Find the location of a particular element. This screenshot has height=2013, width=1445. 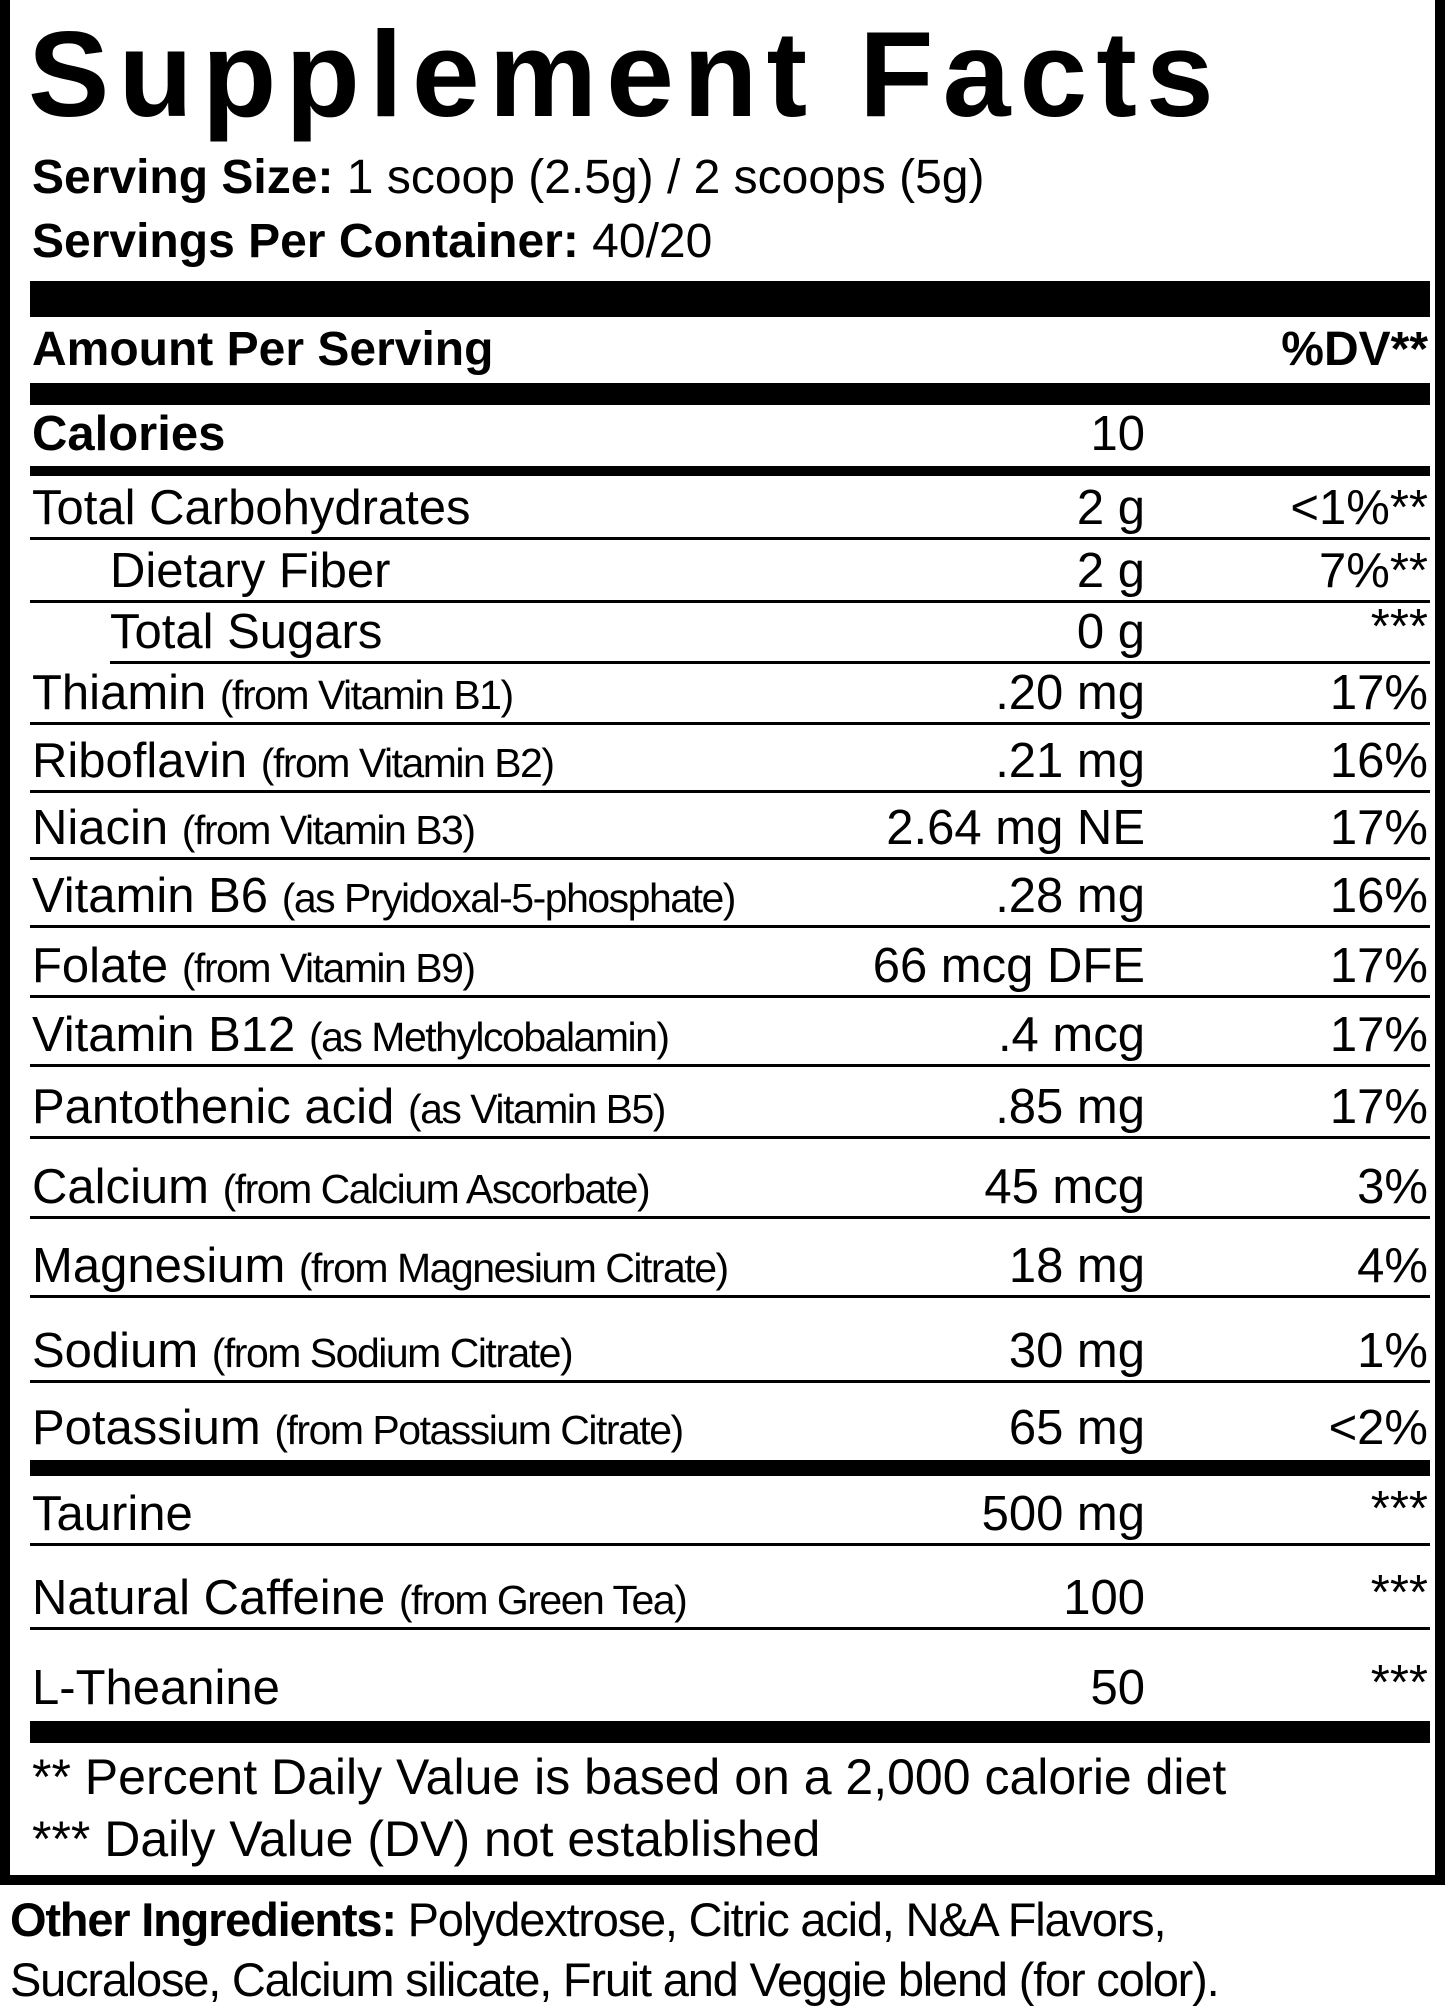

nutrient-name: L-Theanine is located at coordinates (156, 1687).